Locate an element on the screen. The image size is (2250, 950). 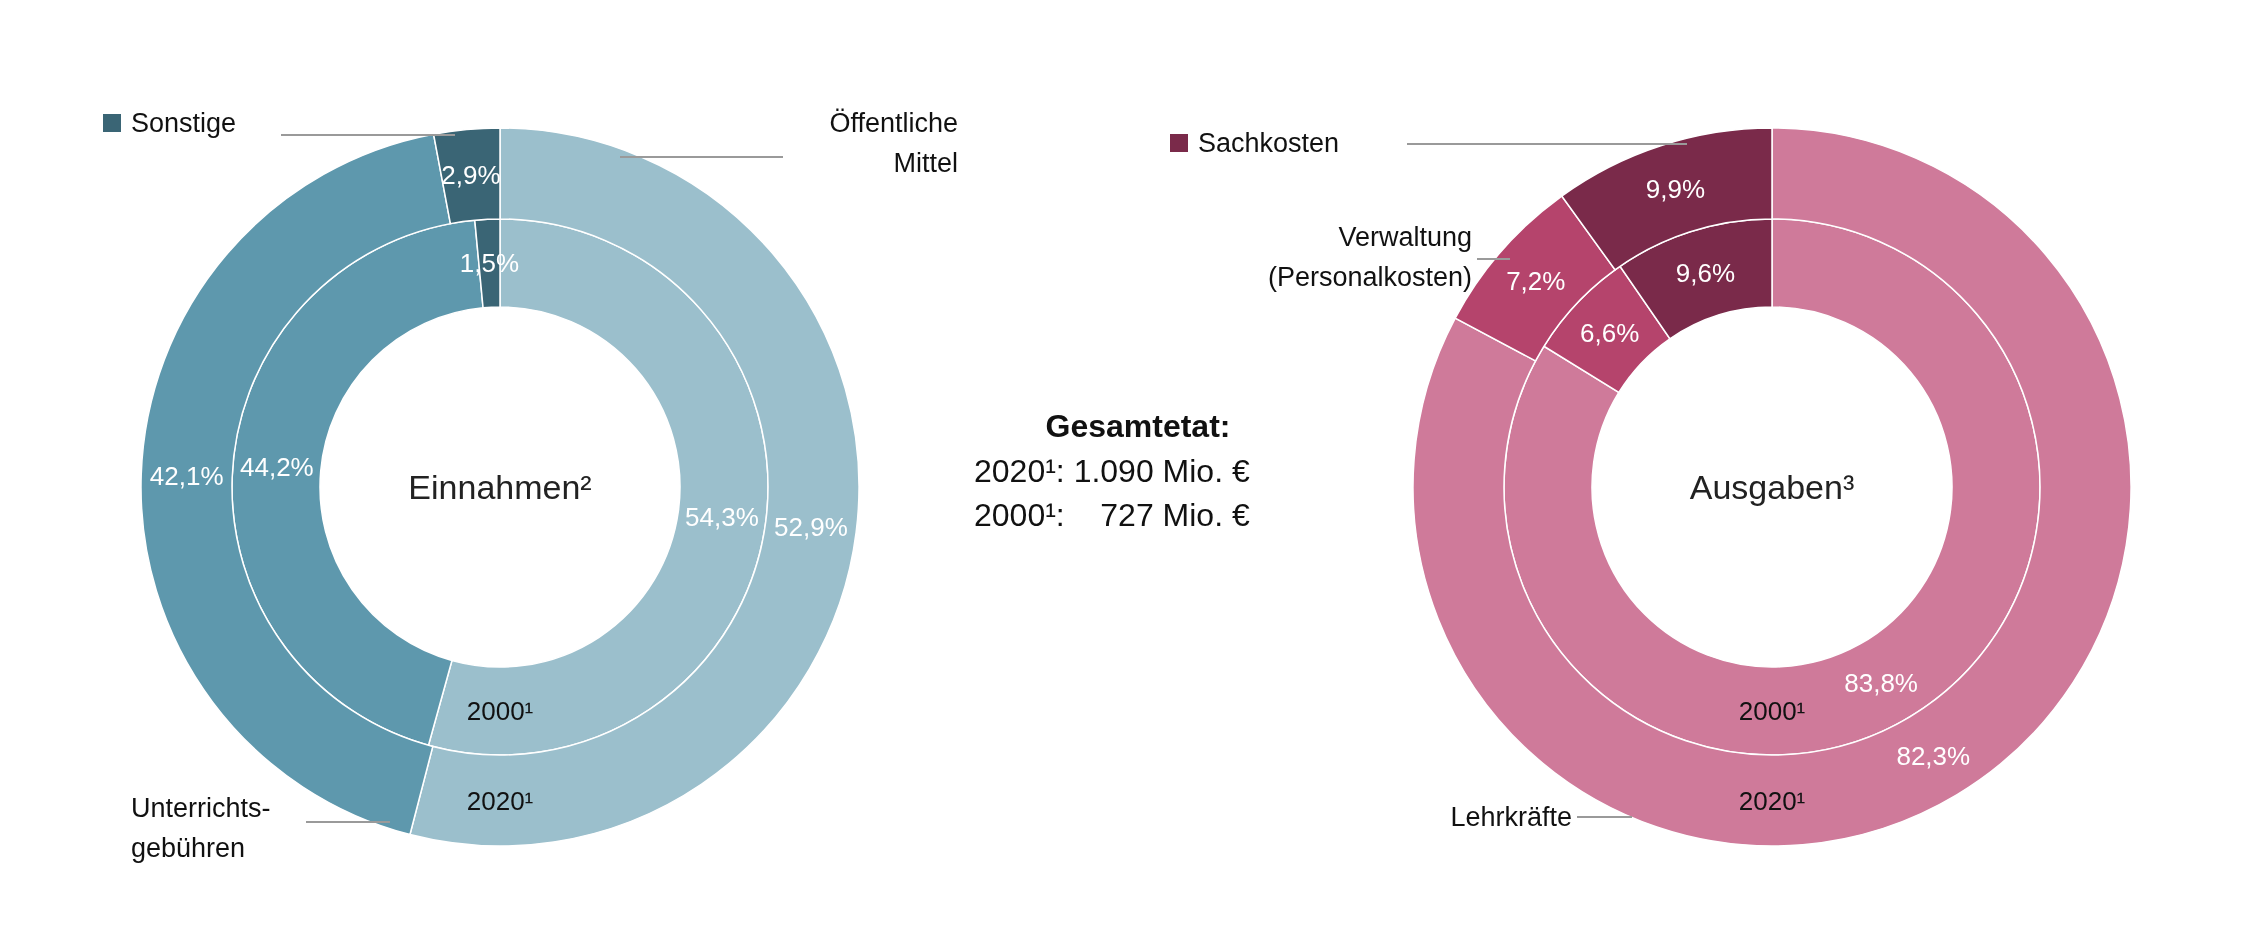
data-label: 42,1% is located at coordinates (186, 476).